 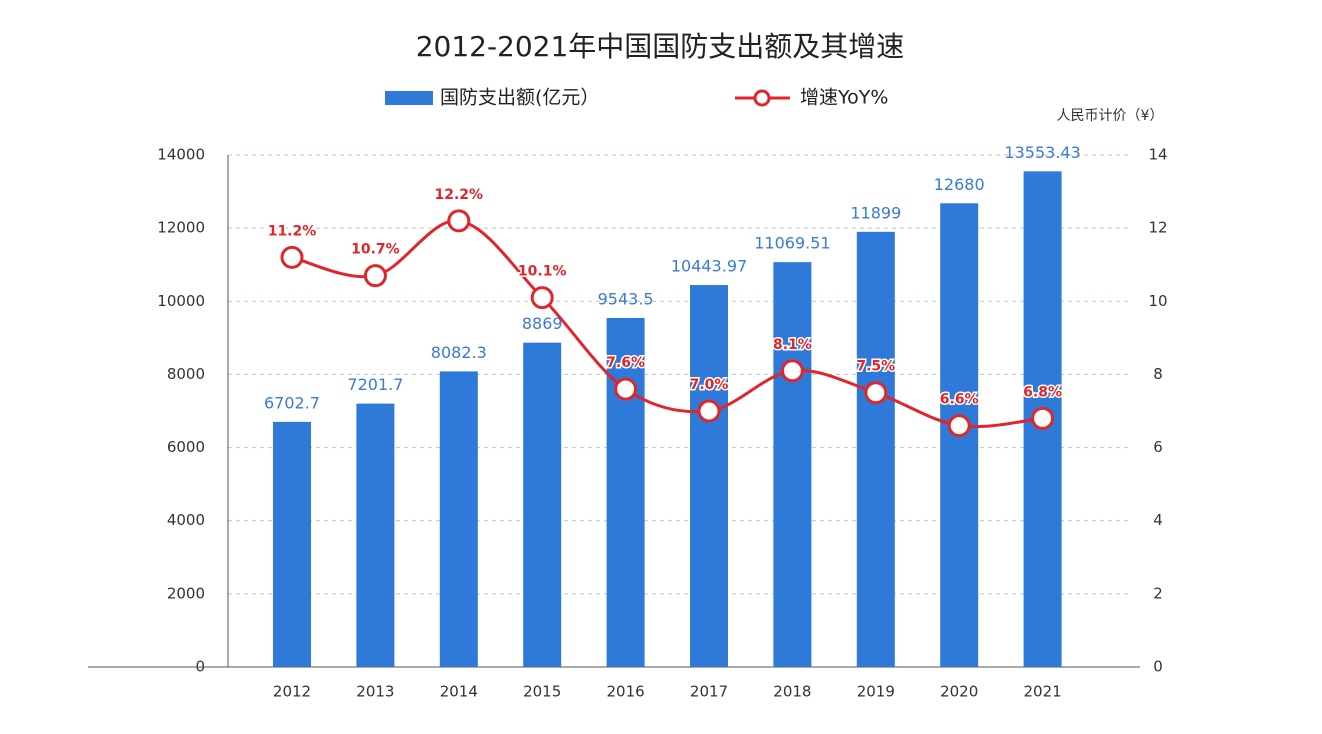 What do you see at coordinates (542, 272) in the screenshot?
I see `line-value-label: 10.1%` at bounding box center [542, 272].